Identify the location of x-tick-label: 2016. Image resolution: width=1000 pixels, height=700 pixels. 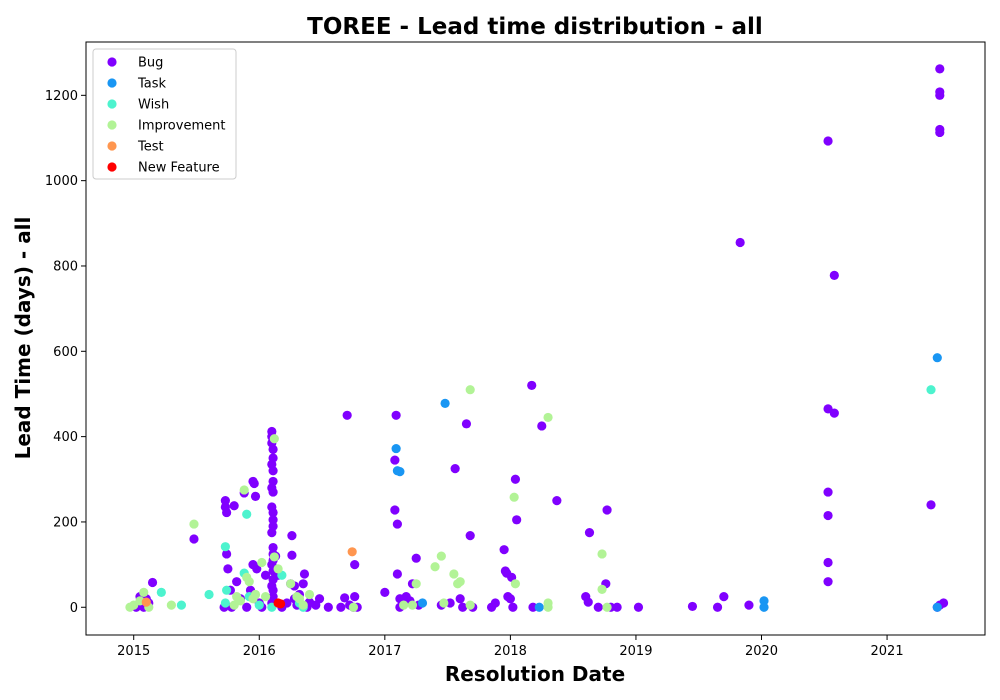
(259, 651).